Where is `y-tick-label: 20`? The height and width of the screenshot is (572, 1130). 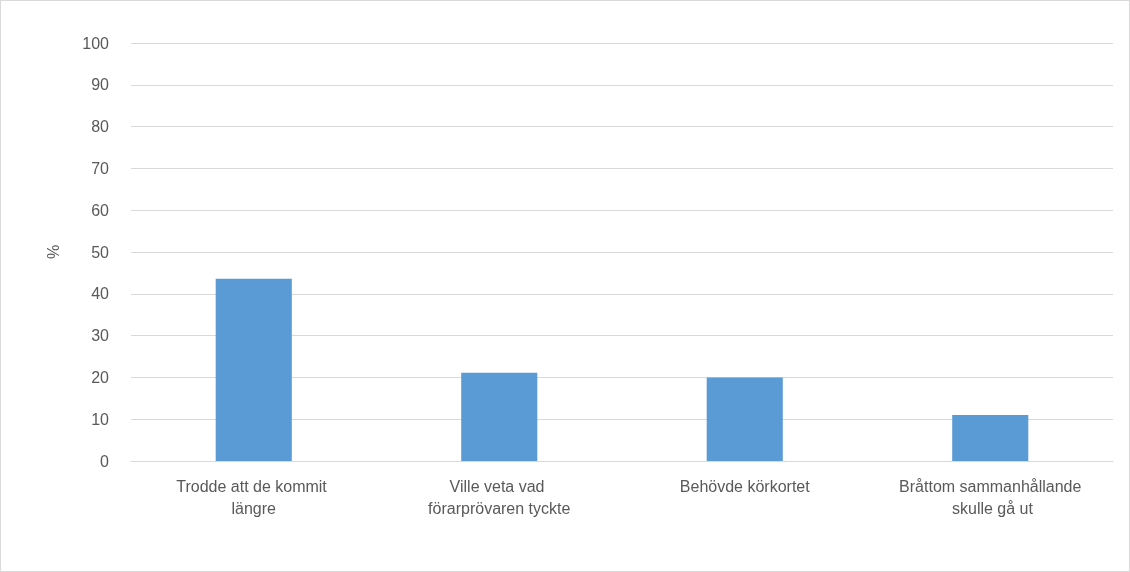
y-tick-label: 20 is located at coordinates (100, 377).